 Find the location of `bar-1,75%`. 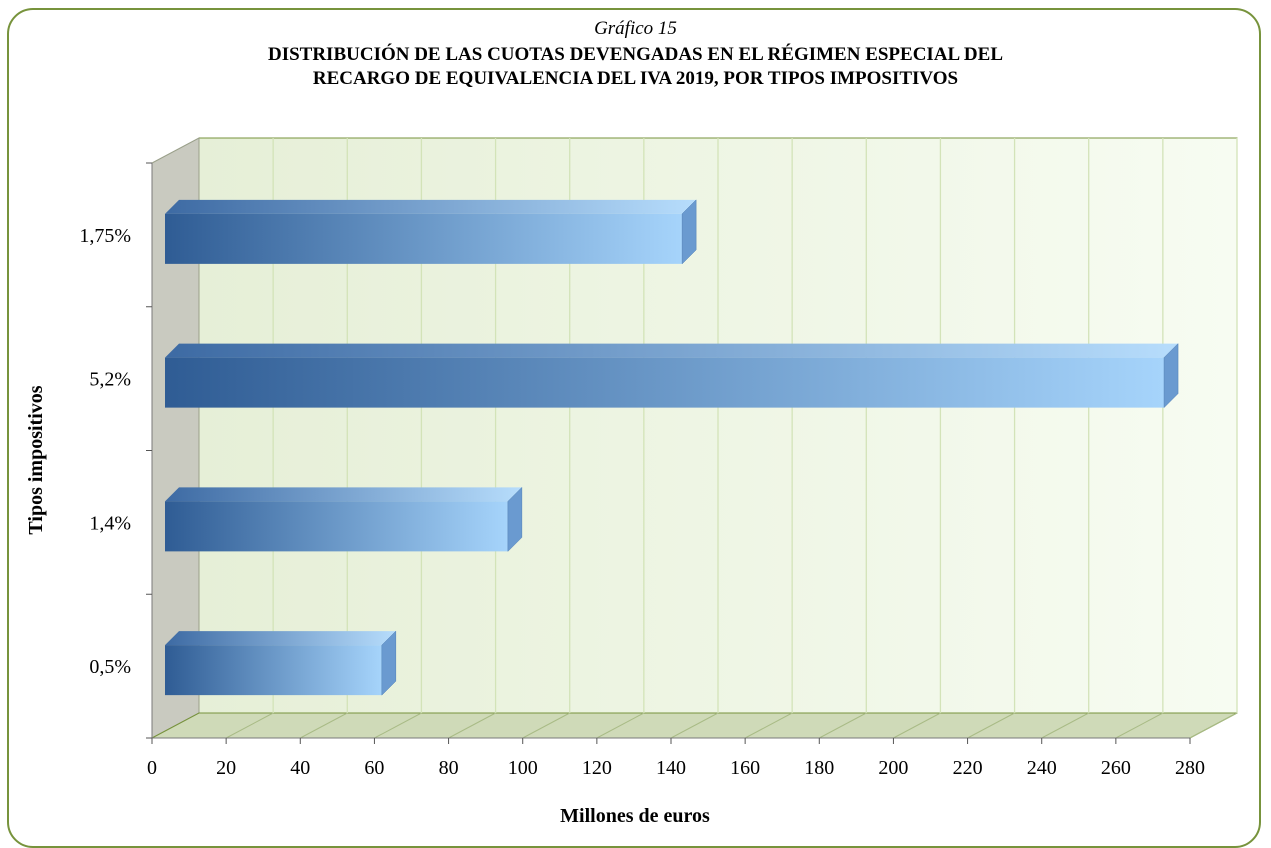

bar-1,75% is located at coordinates (431, 232).